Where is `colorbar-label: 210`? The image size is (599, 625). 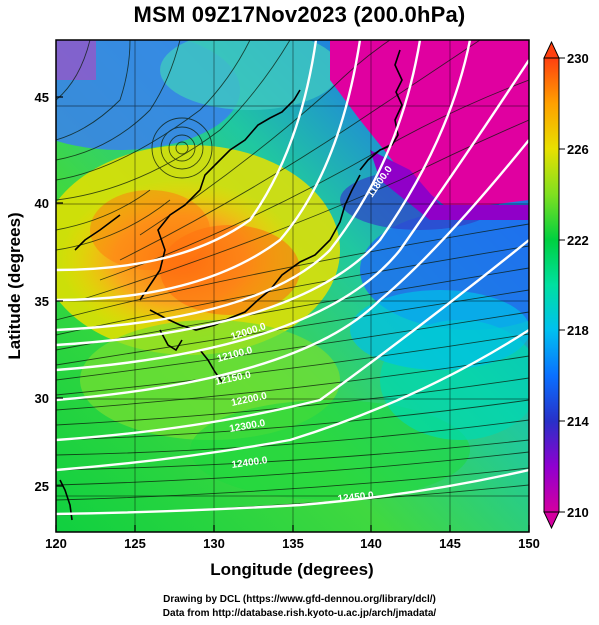 colorbar-label: 210 is located at coordinates (578, 512).